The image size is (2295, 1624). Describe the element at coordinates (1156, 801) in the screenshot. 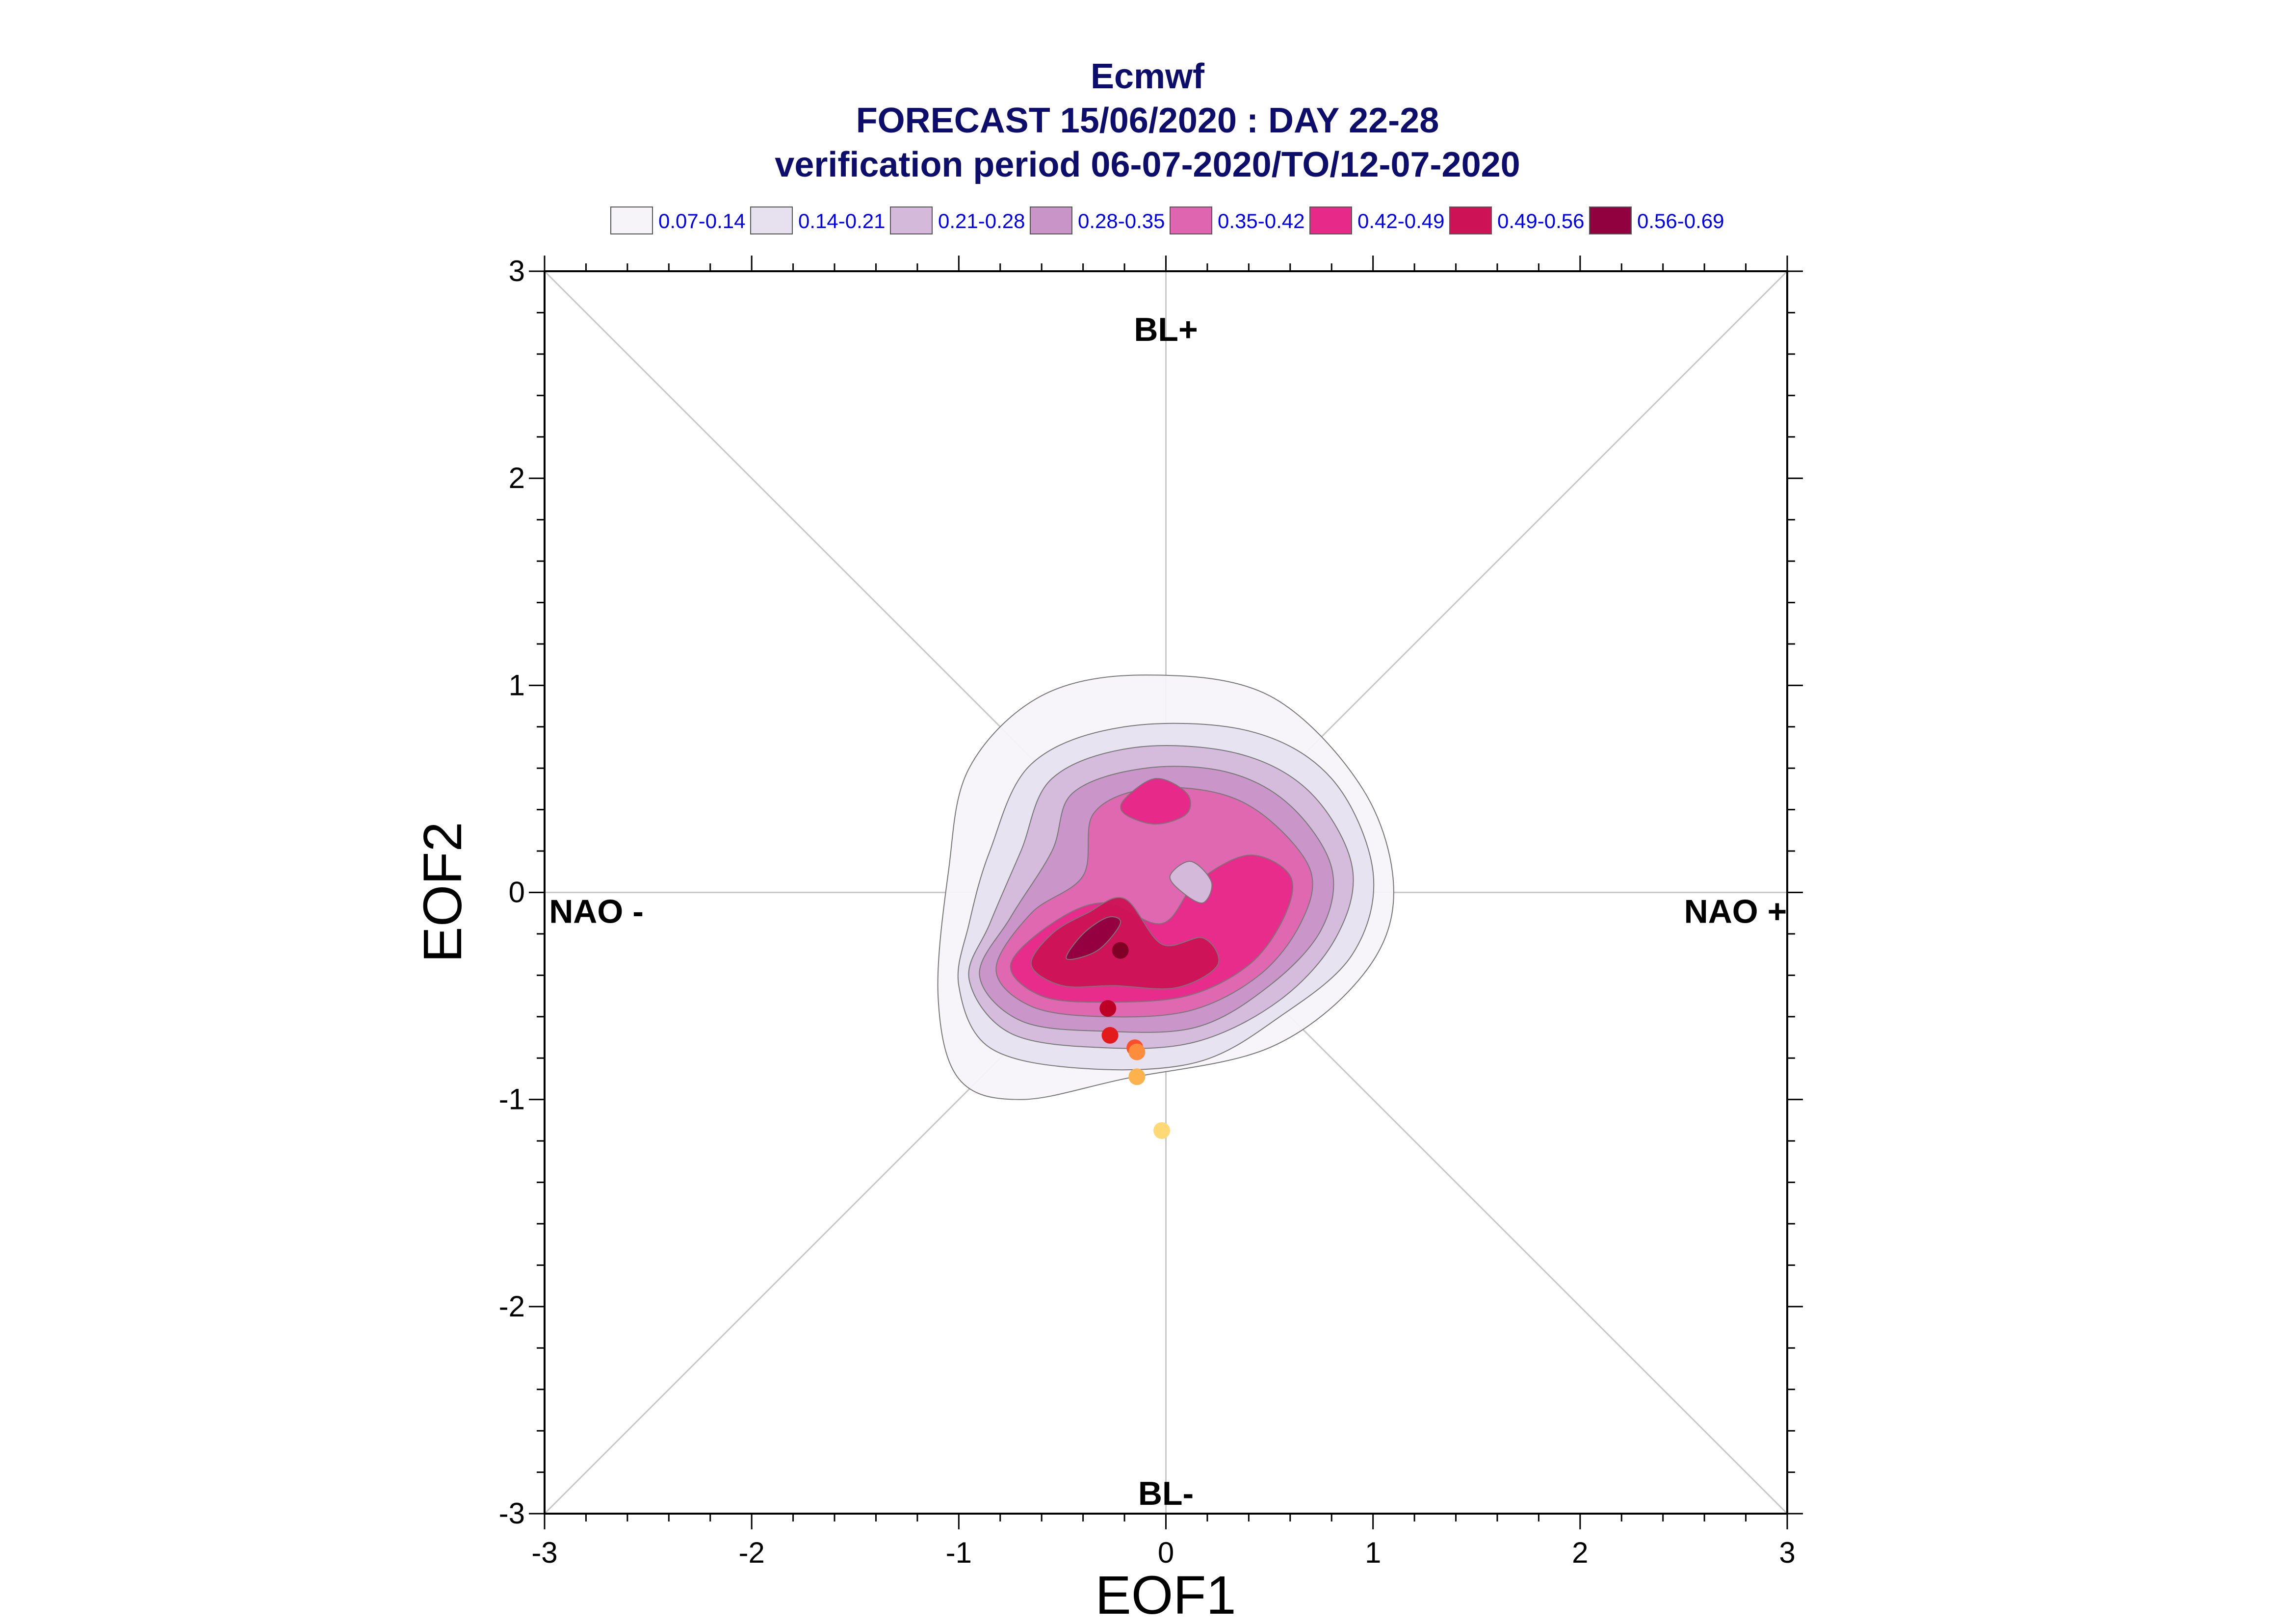

I see `density-peak-upper` at that location.